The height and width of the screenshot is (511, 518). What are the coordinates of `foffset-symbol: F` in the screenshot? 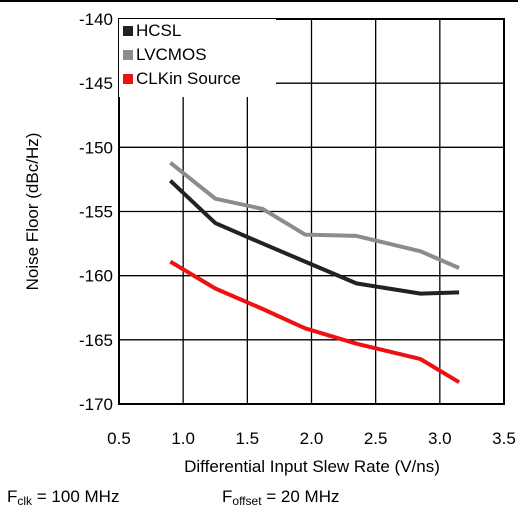 It's located at (227, 496).